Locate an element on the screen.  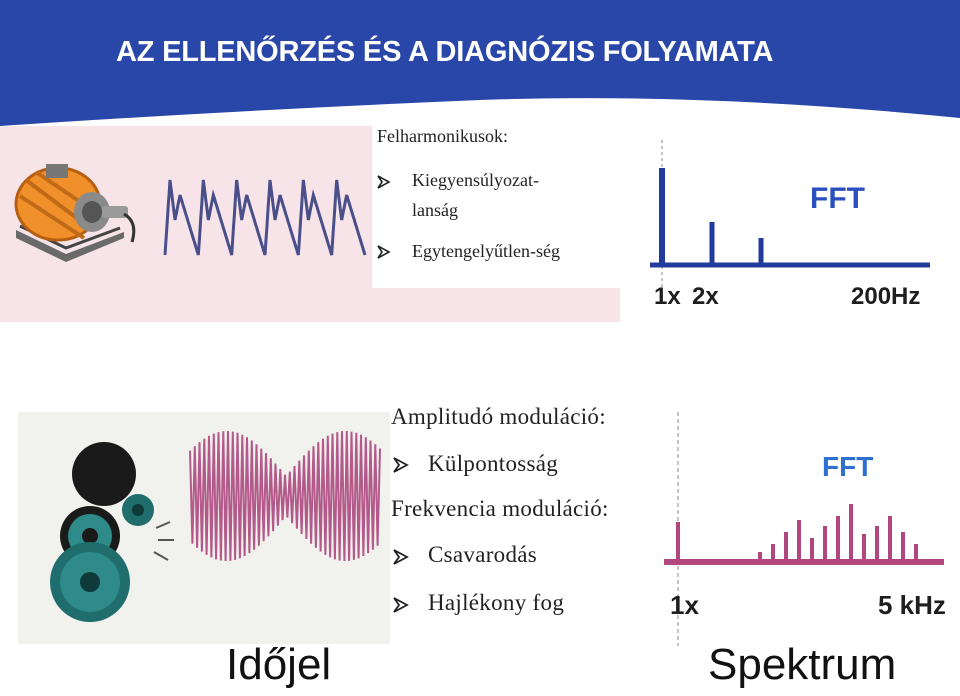
page-title: AZ ELLENŐRZÉS ÉS A DIAGNÓZIS FOLYAMATA is located at coordinates (445, 52).